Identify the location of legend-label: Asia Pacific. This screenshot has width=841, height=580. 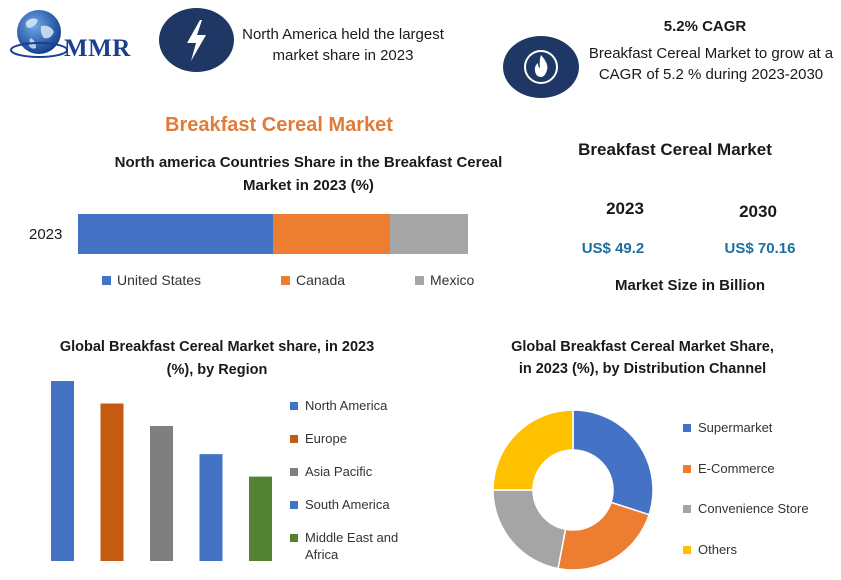
(339, 471).